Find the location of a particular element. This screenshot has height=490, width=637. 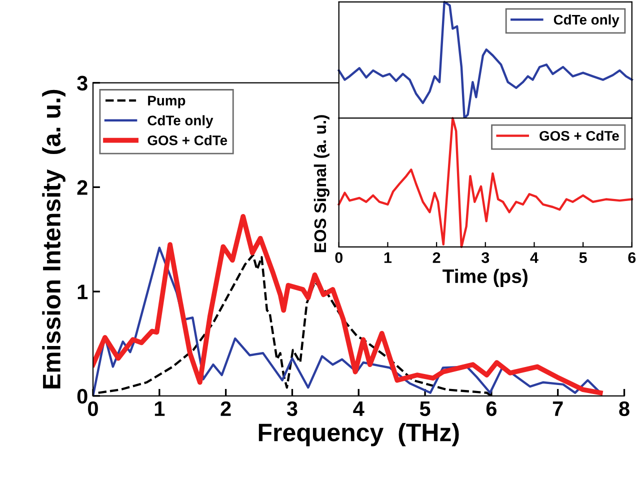

y-axis-title: Emission Intensity (a. u.) is located at coordinates (54, 239).